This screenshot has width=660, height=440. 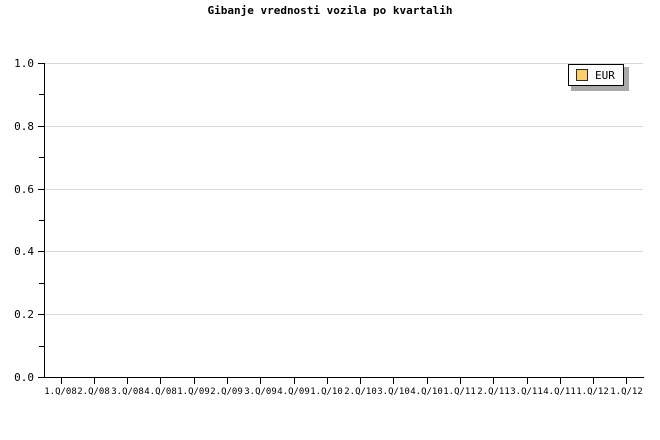 I want to click on y-axis-tick-label: 0.0, so click(x=24, y=377).